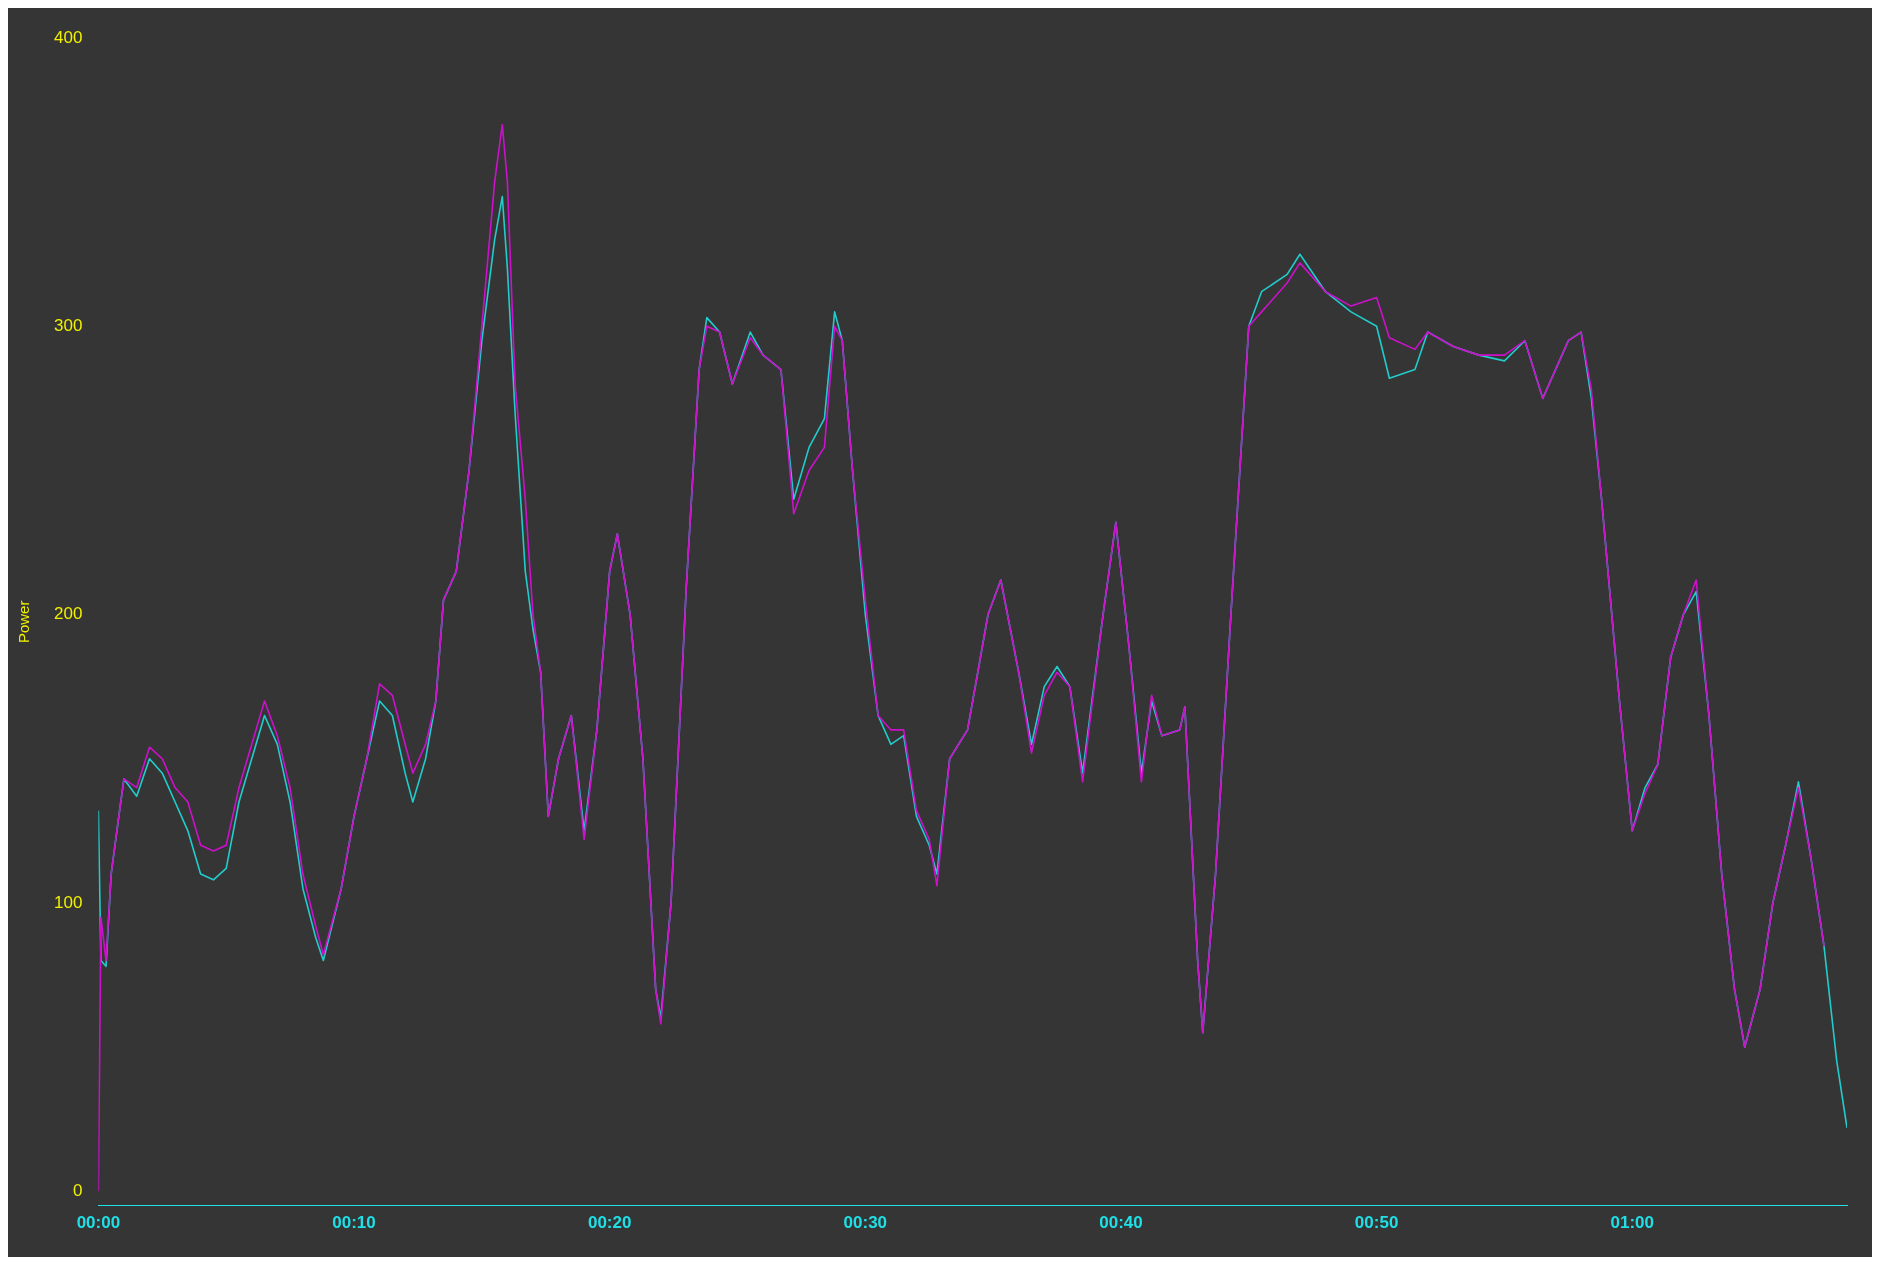 The height and width of the screenshot is (1265, 1880). What do you see at coordinates (354, 1223) in the screenshot?
I see `x-tick-label: 00:10` at bounding box center [354, 1223].